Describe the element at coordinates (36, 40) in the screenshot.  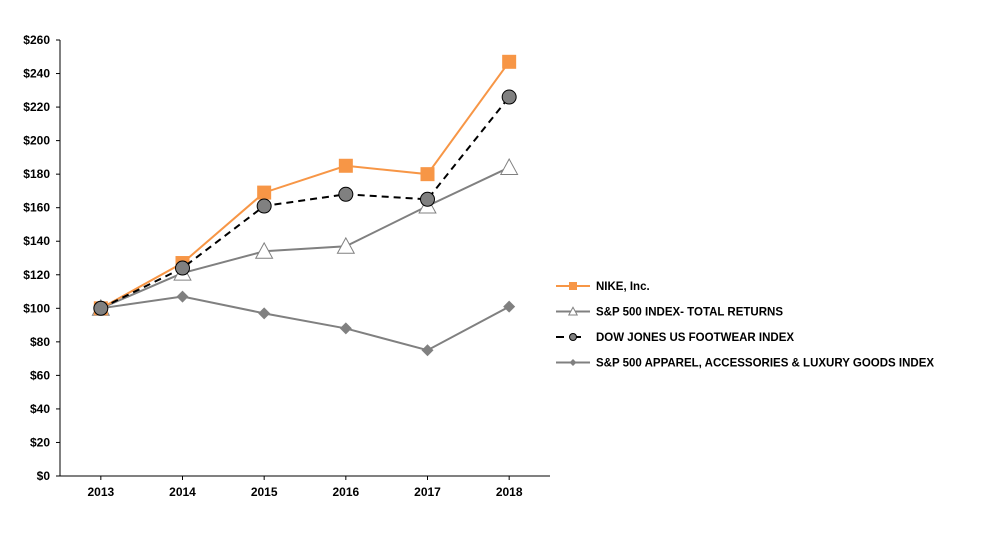
I see `y-tick-label: $260` at that location.